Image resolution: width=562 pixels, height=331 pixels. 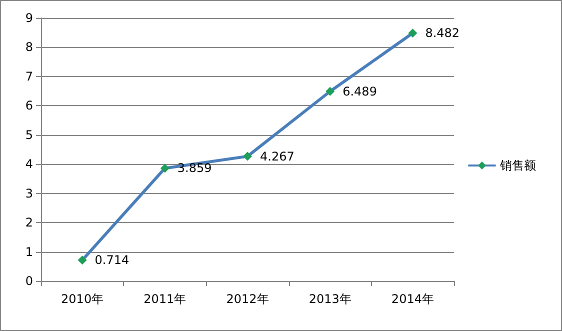 What do you see at coordinates (29, 76) in the screenshot?
I see `y-tick-label: 7` at bounding box center [29, 76].